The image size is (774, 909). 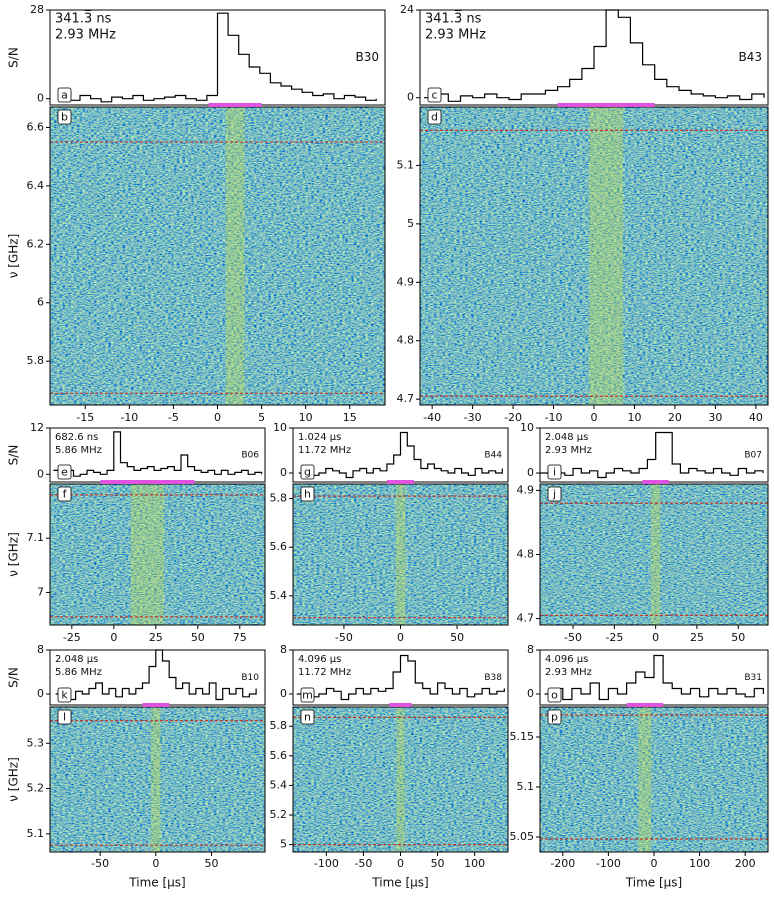 What do you see at coordinates (250, 678) in the screenshot?
I see `burst-name: B10` at bounding box center [250, 678].